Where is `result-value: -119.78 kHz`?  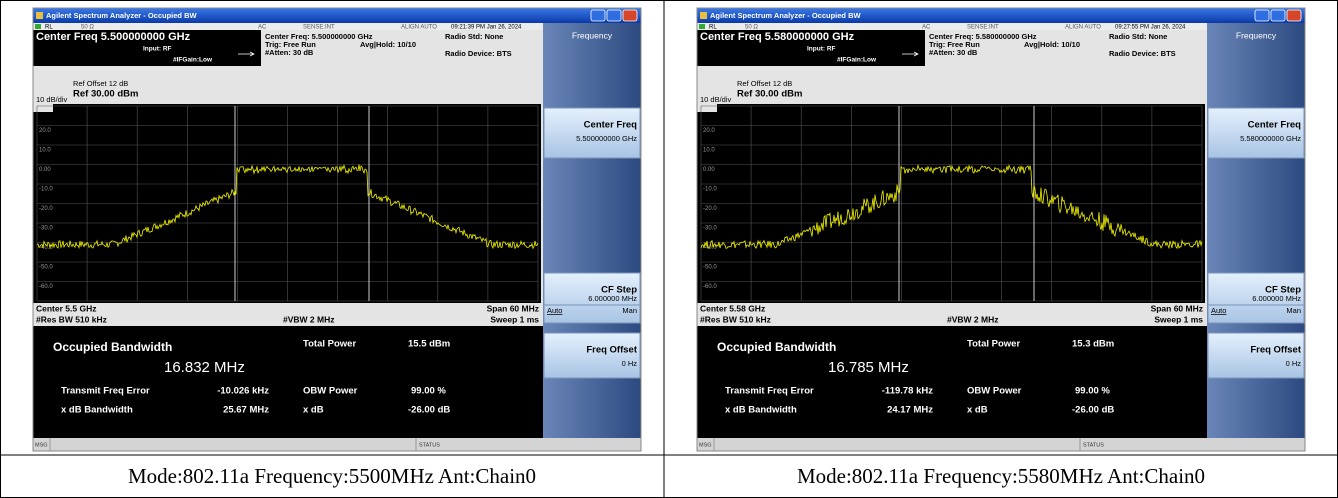
result-value: -119.78 kHz is located at coordinates (907, 391).